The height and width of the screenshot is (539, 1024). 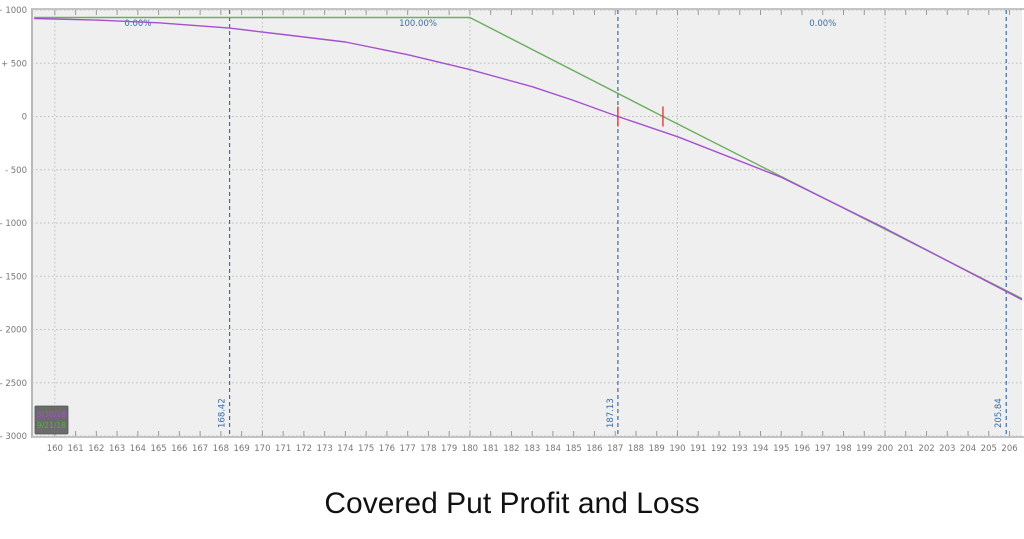 What do you see at coordinates (55, 449) in the screenshot?
I see `x-tick-label: 160` at bounding box center [55, 449].